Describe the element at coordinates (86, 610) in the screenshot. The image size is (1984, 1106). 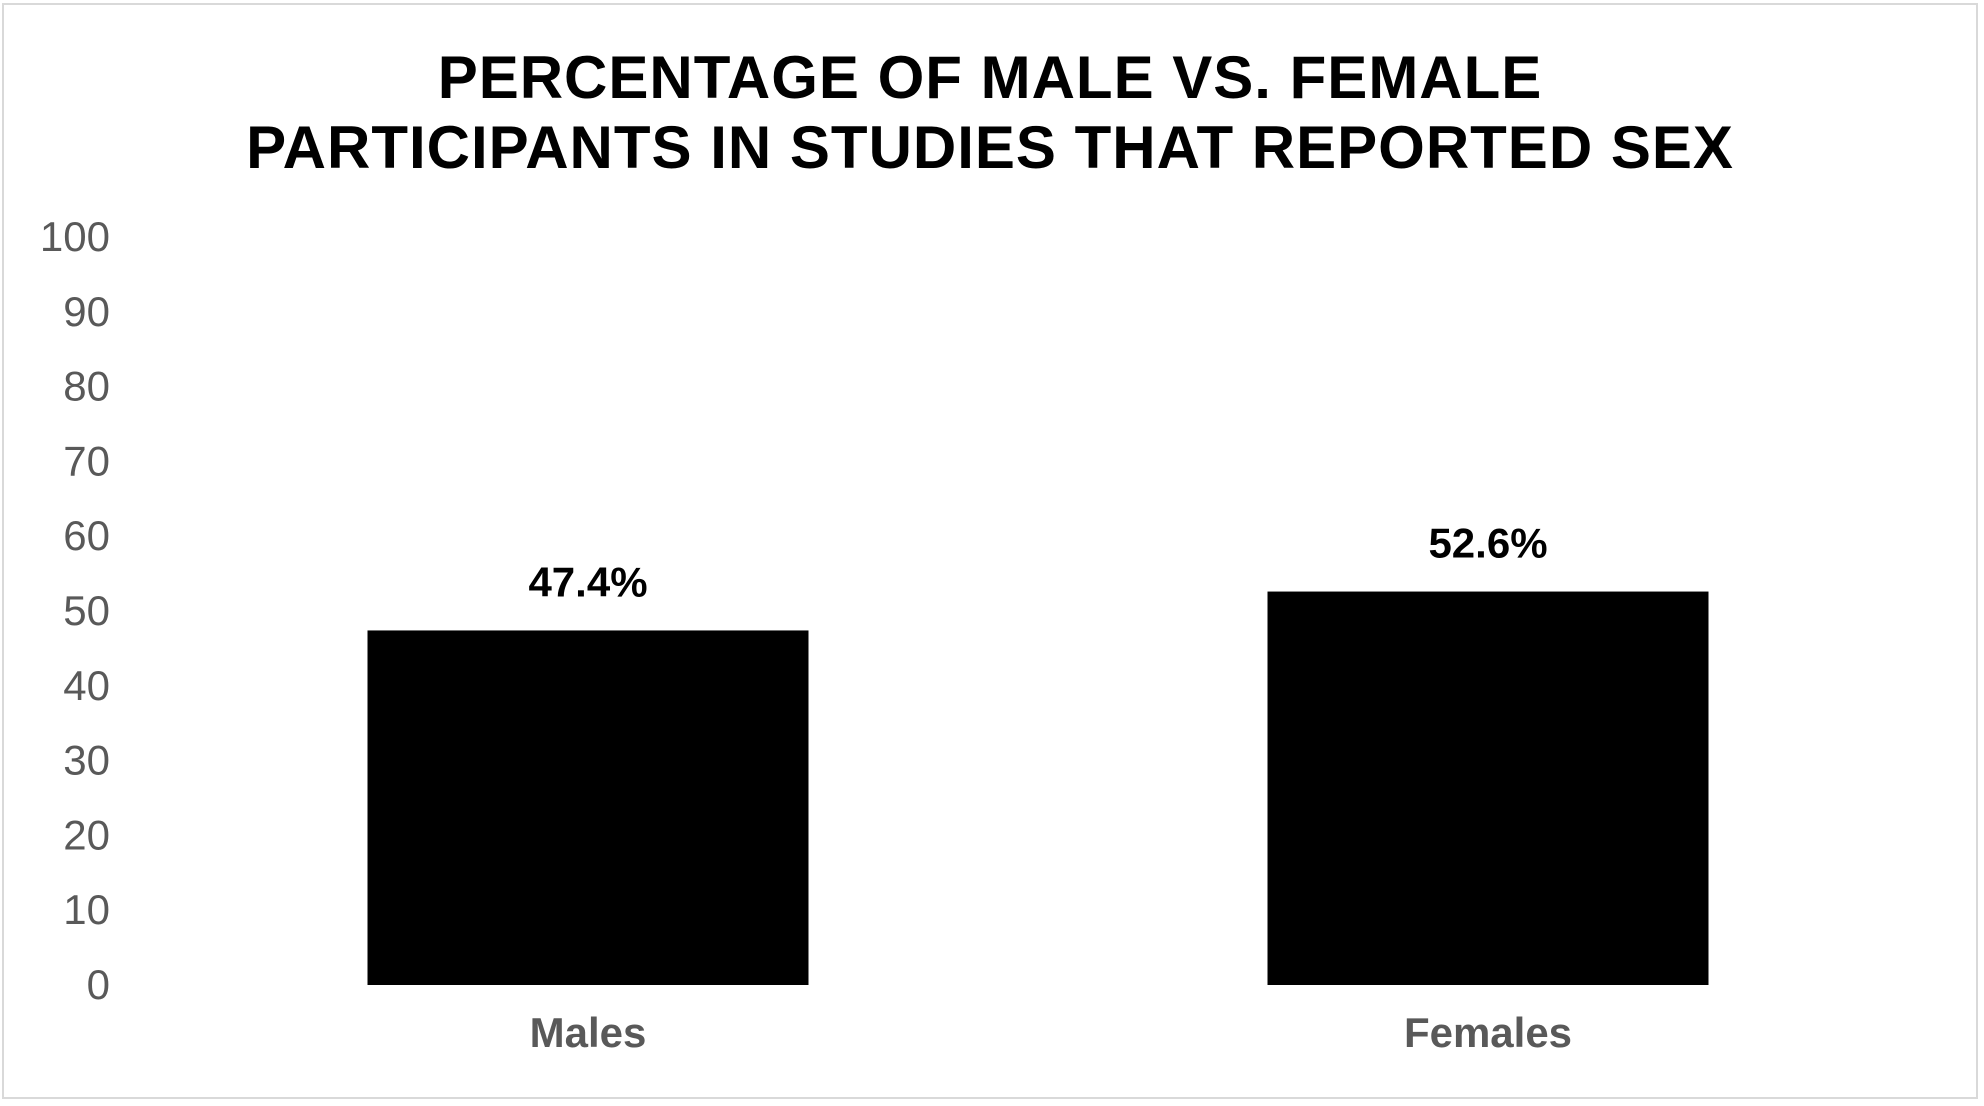
I see `y-tick-label: 50` at that location.